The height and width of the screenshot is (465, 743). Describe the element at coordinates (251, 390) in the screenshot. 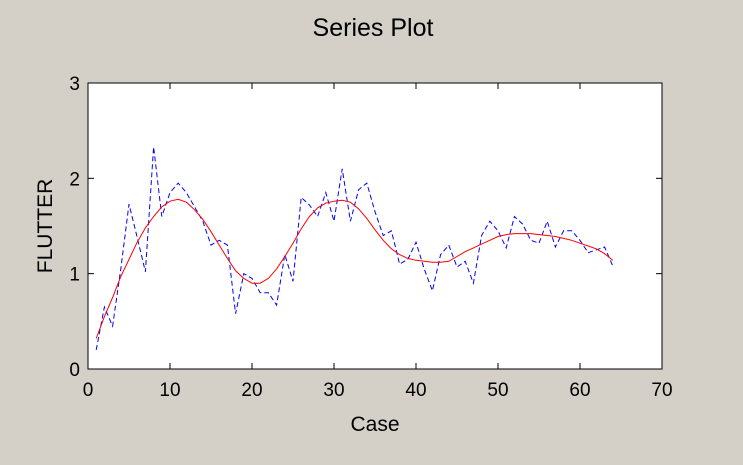

I see `x-tick-label: 20` at that location.